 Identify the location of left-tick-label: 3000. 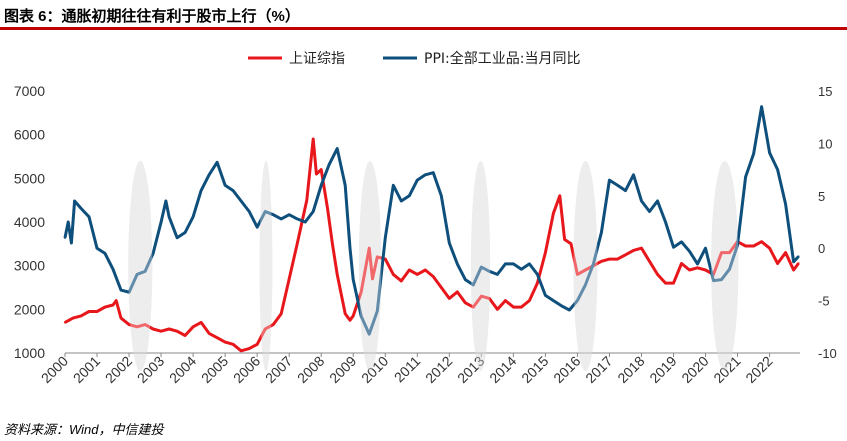
(29, 266).